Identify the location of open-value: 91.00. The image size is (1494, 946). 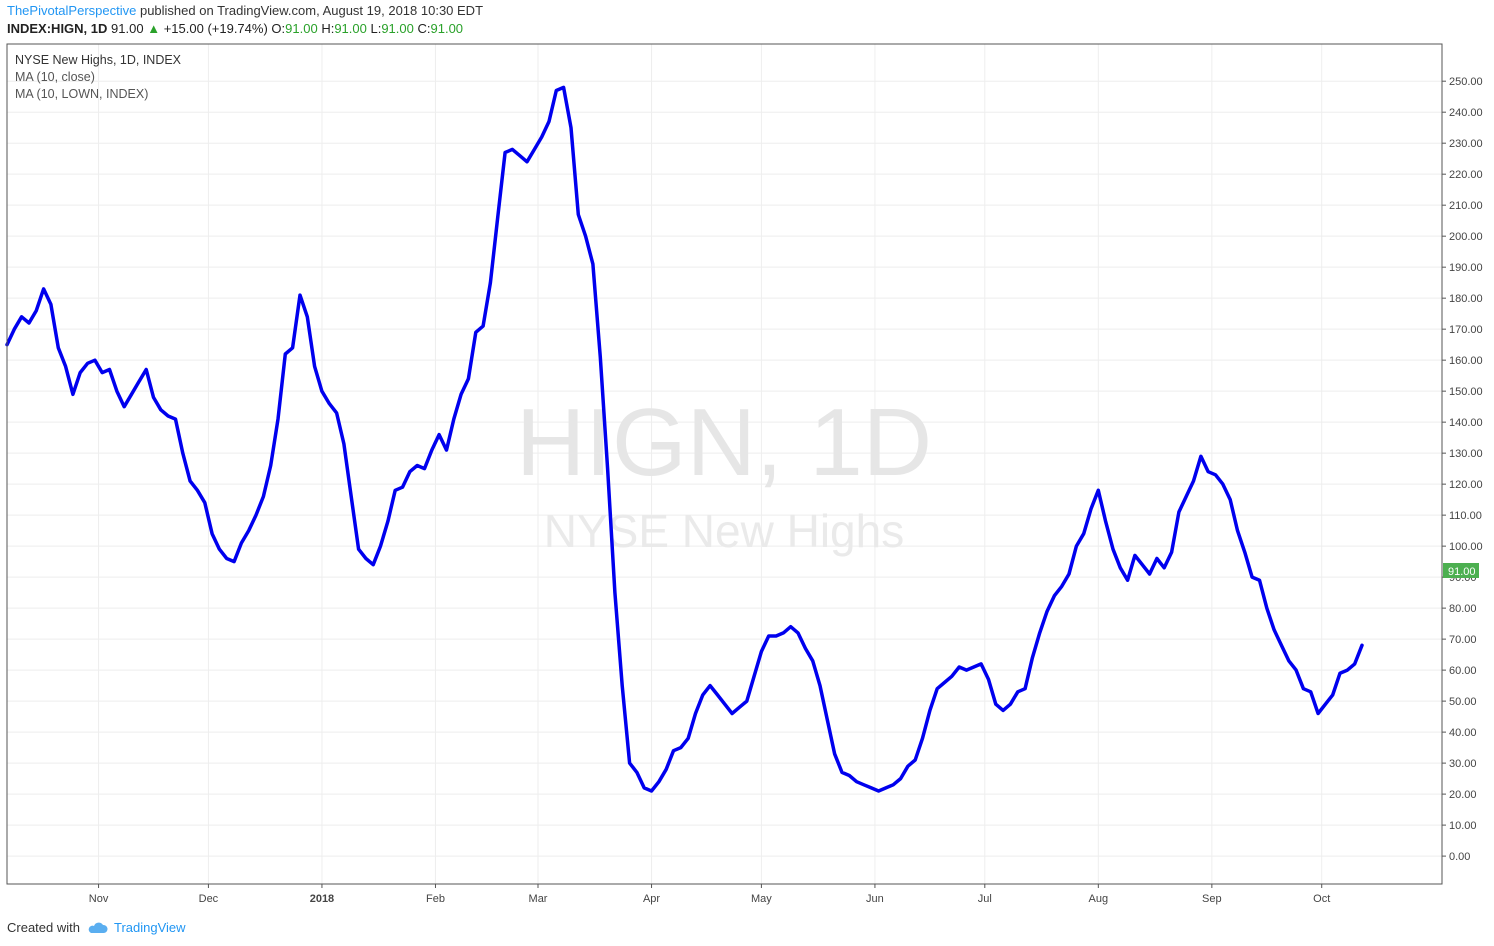
(301, 28).